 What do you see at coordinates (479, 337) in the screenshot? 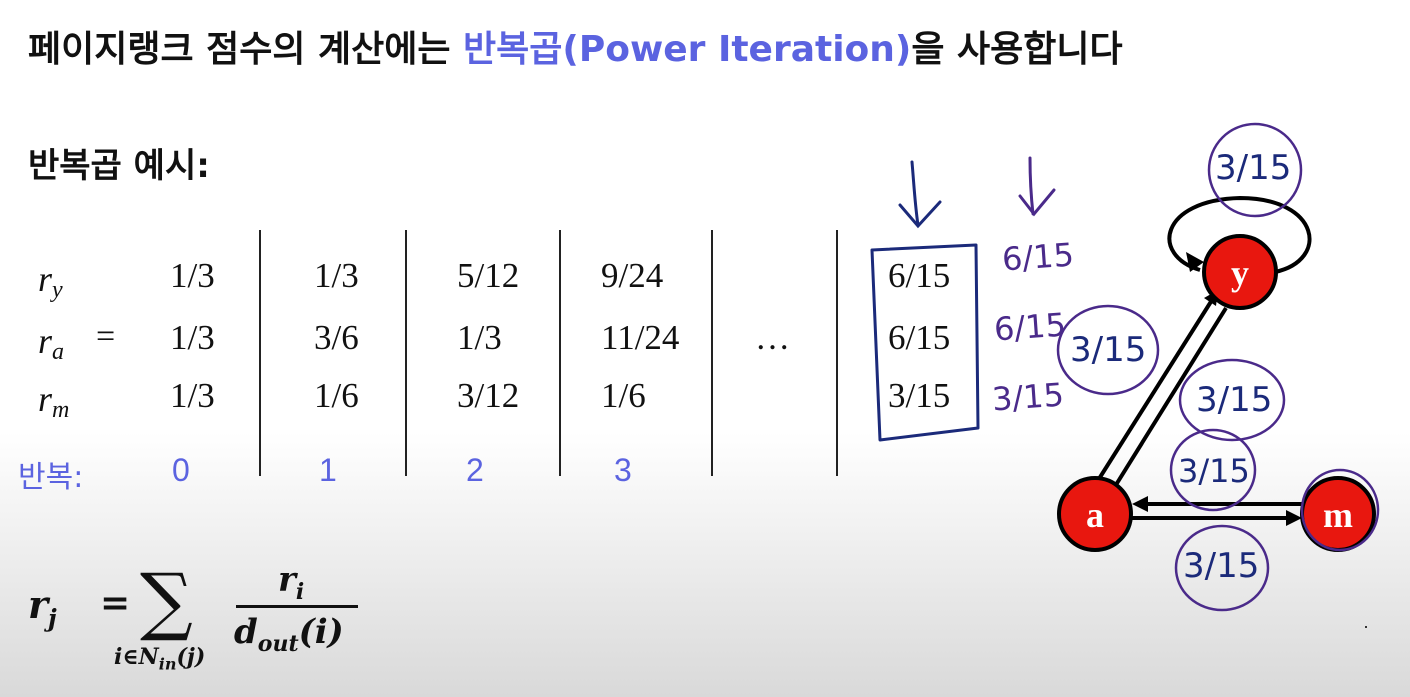
I see `cell-c2-ra: 1/3` at bounding box center [479, 337].